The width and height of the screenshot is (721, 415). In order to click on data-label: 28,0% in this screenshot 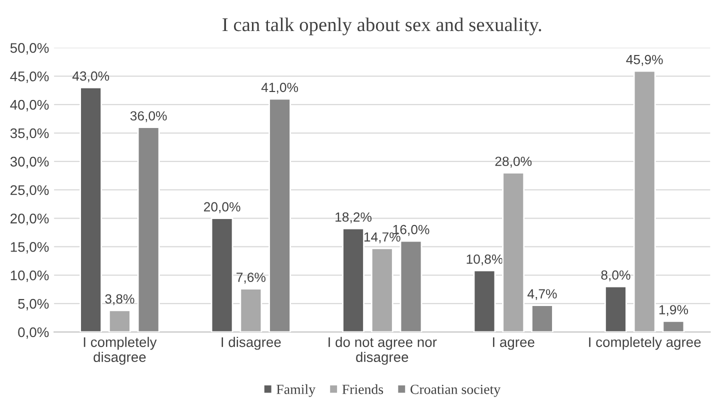, I will do `click(513, 162)`.